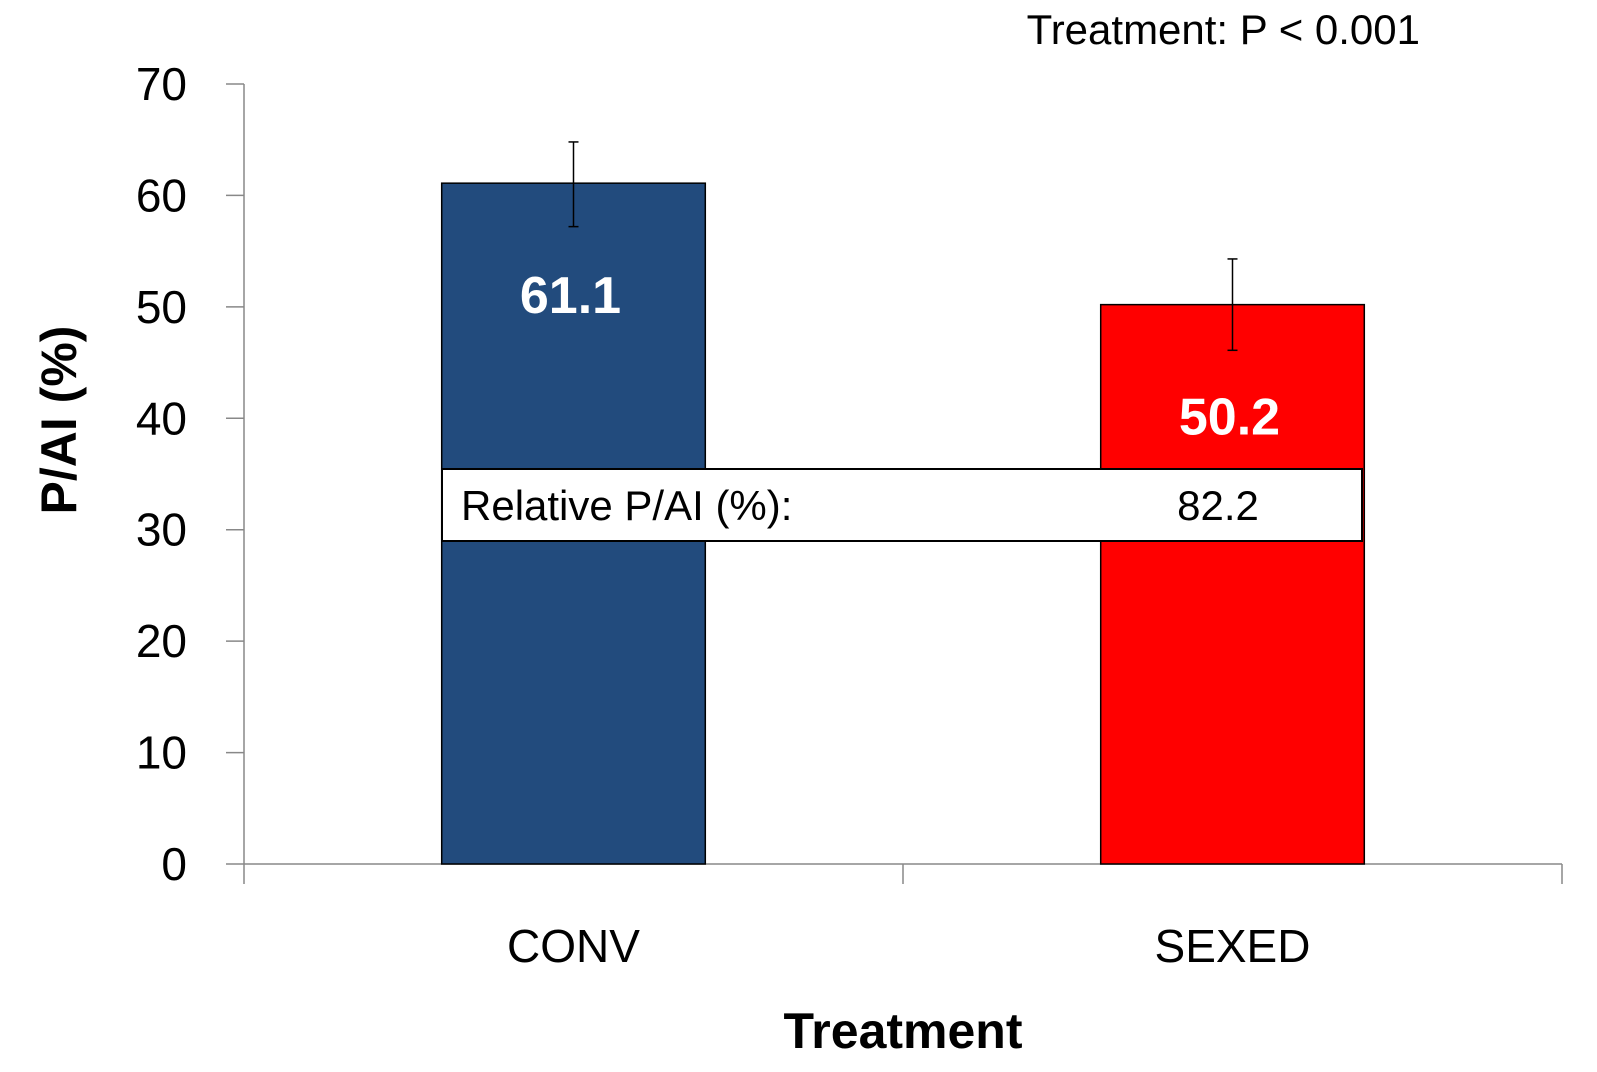  I want to click on y-axis: 0 10 20 30 40 50 60 70, so click(190, 474).